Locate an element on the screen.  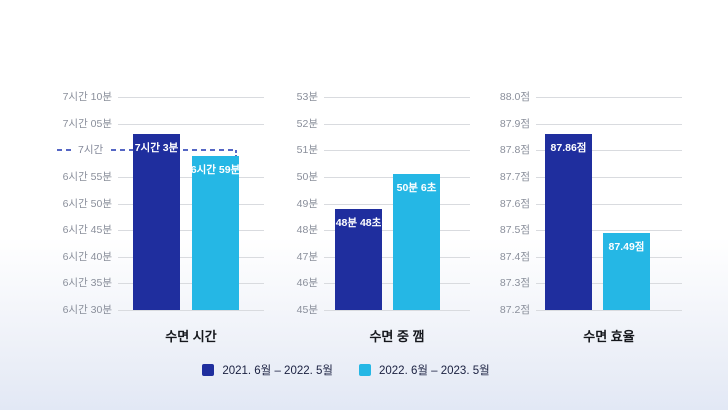
legend-label: 2021. 6월 – 2022. 5월 is located at coordinates (277, 371).